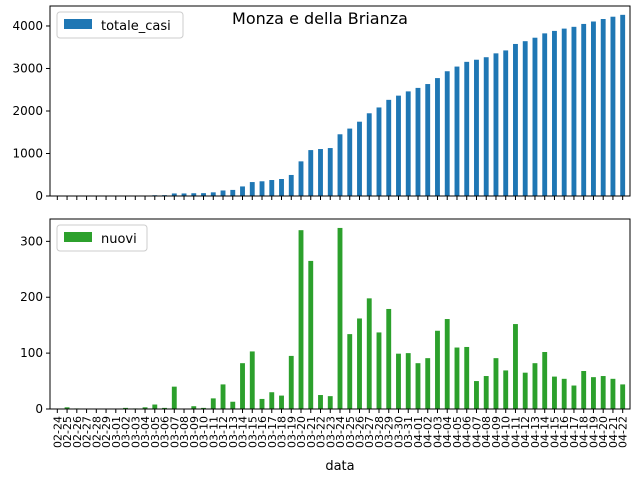  I want to click on legend-bottom: nuovi, so click(102, 238).